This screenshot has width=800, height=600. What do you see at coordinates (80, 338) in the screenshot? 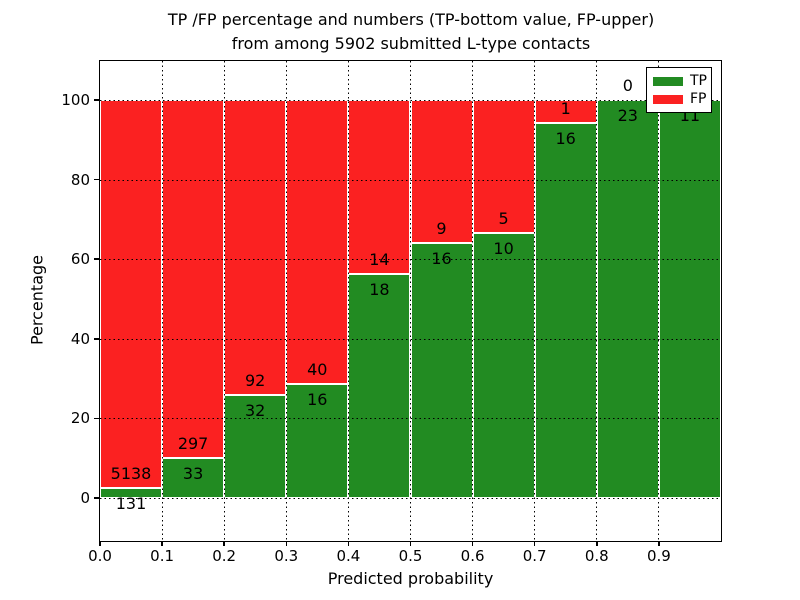
I see `y-tick-label: 40` at bounding box center [80, 338].